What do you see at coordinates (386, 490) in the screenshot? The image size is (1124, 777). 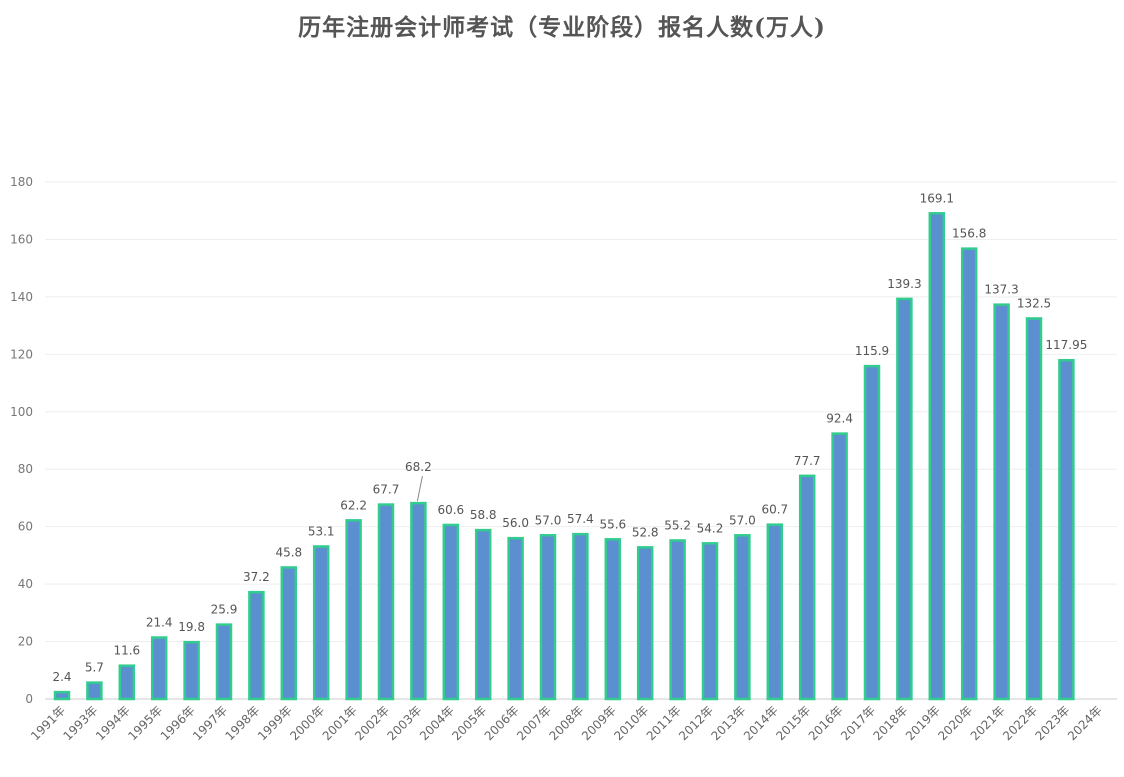 I see `data-label: 67.7` at bounding box center [386, 490].